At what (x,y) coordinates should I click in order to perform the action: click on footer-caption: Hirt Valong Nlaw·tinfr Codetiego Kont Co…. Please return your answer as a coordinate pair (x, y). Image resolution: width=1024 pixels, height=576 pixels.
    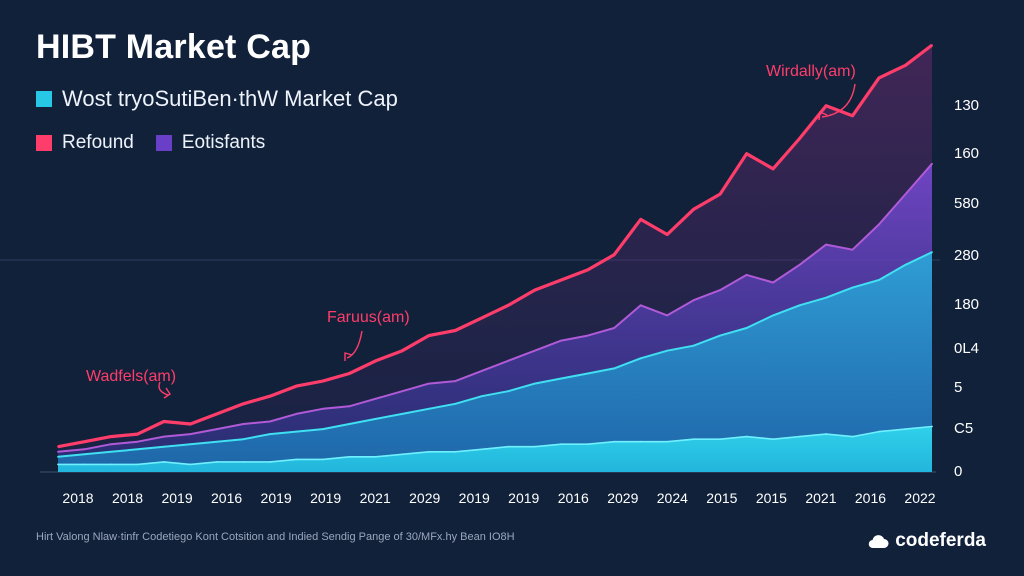
    Looking at the image, I should click on (275, 537).